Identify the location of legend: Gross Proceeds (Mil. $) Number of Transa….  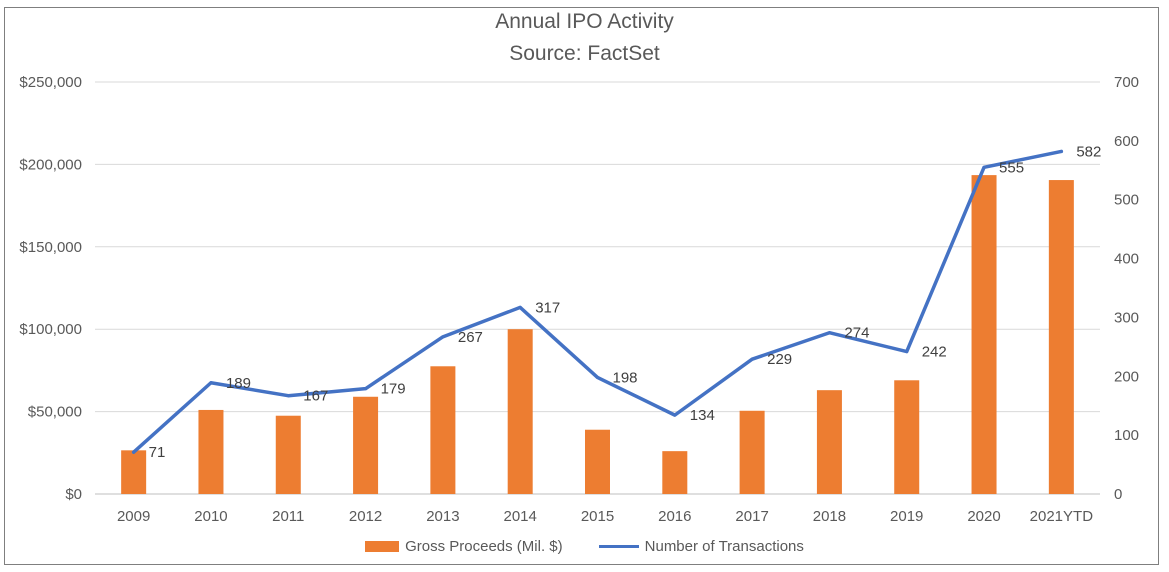
(584, 546).